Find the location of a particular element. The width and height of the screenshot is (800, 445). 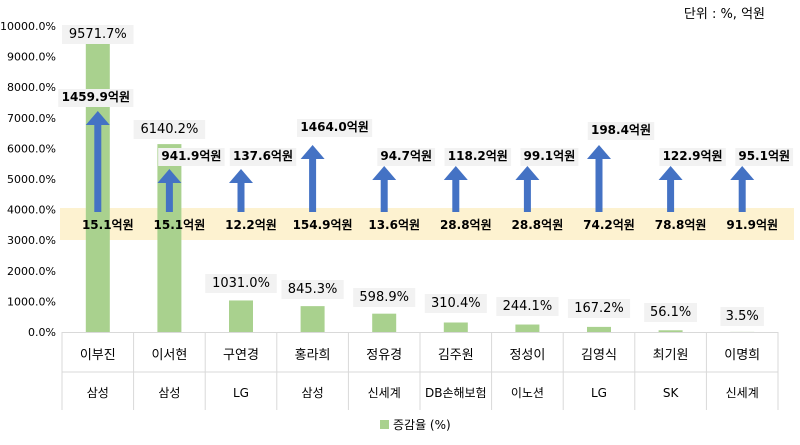

category-name: 이서현 is located at coordinates (169, 355).